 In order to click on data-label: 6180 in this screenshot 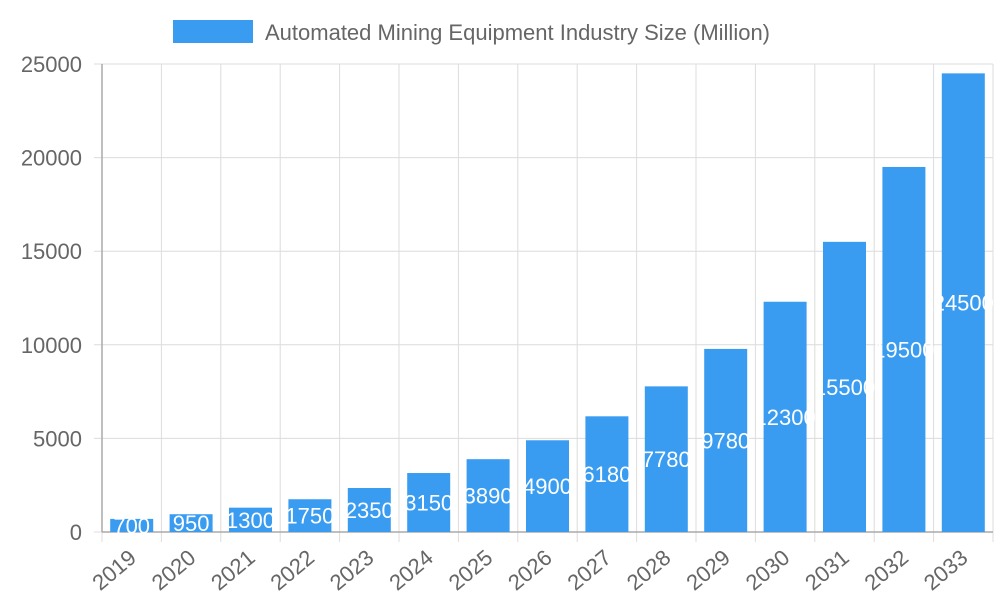, I will do `click(606, 474)`.